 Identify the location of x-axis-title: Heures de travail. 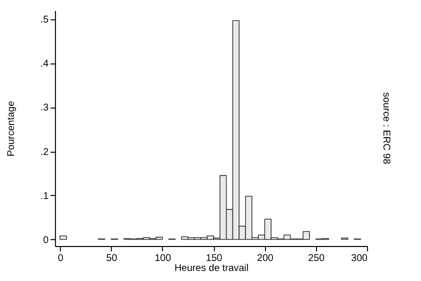
(211, 268).